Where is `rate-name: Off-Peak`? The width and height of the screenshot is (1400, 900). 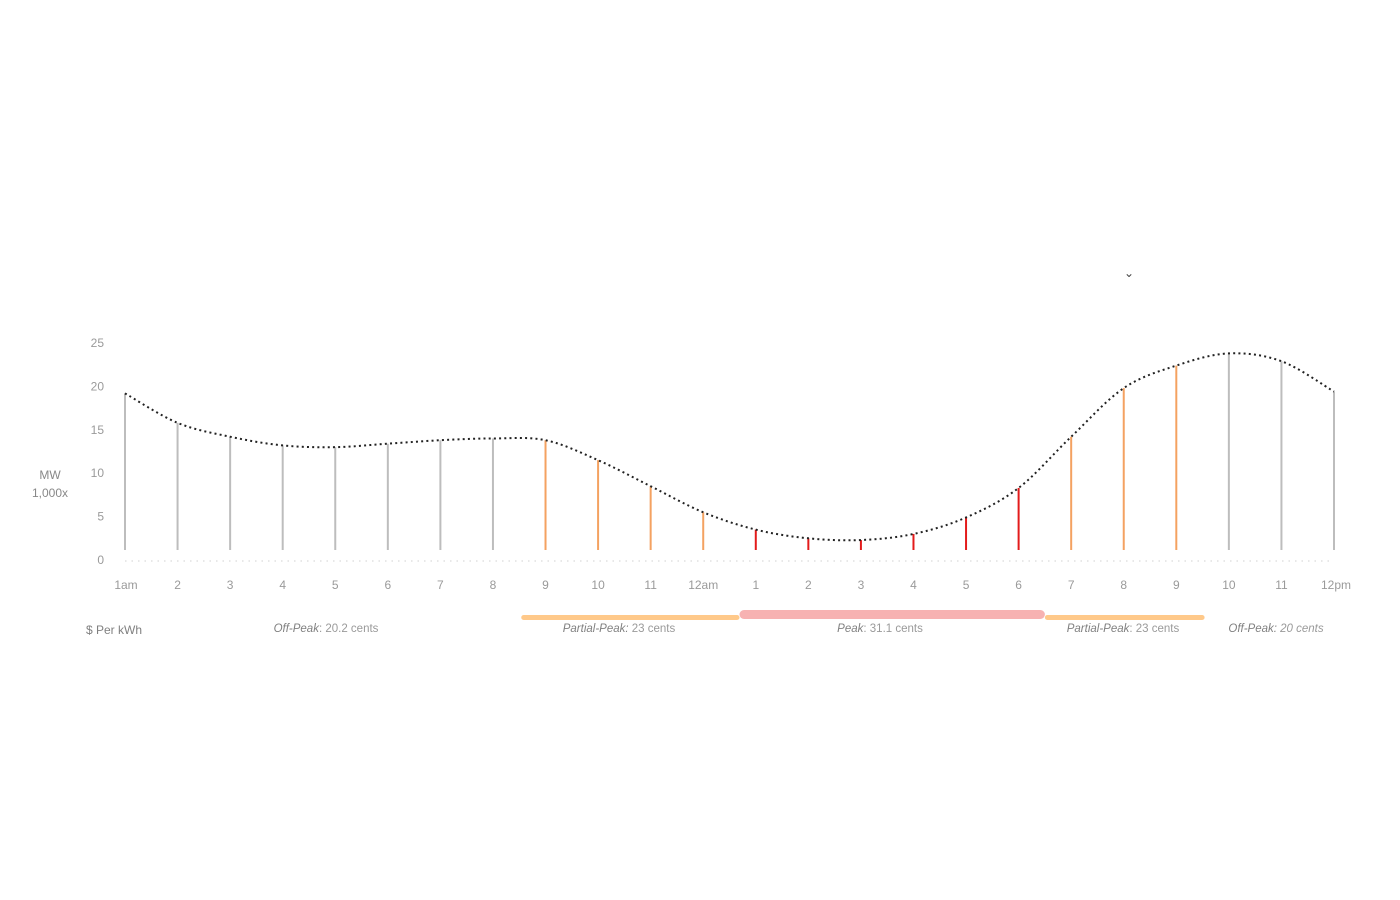 rate-name: Off-Peak is located at coordinates (296, 629).